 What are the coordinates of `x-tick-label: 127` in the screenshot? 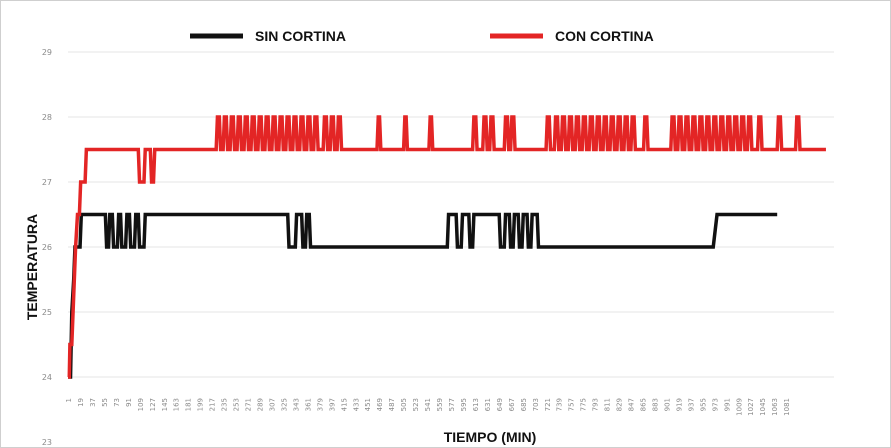 It's located at (153, 404).